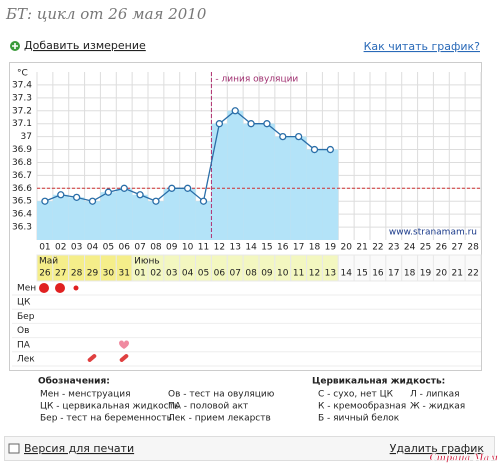  Describe the element at coordinates (220, 274) in the screenshot. I see `date-day: 06` at that location.